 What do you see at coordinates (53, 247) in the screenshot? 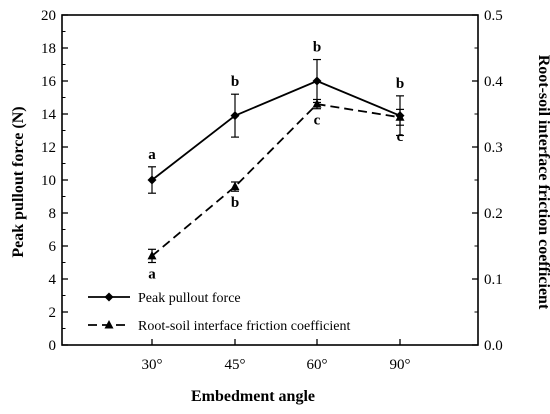
I see `y-tick-label: 6` at bounding box center [53, 247].